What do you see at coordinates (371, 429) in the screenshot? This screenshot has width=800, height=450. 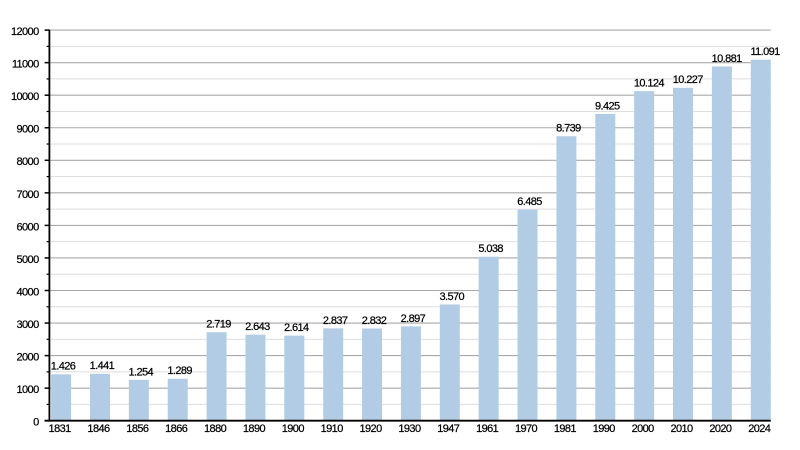 I see `svg-text: 1920` at bounding box center [371, 429].